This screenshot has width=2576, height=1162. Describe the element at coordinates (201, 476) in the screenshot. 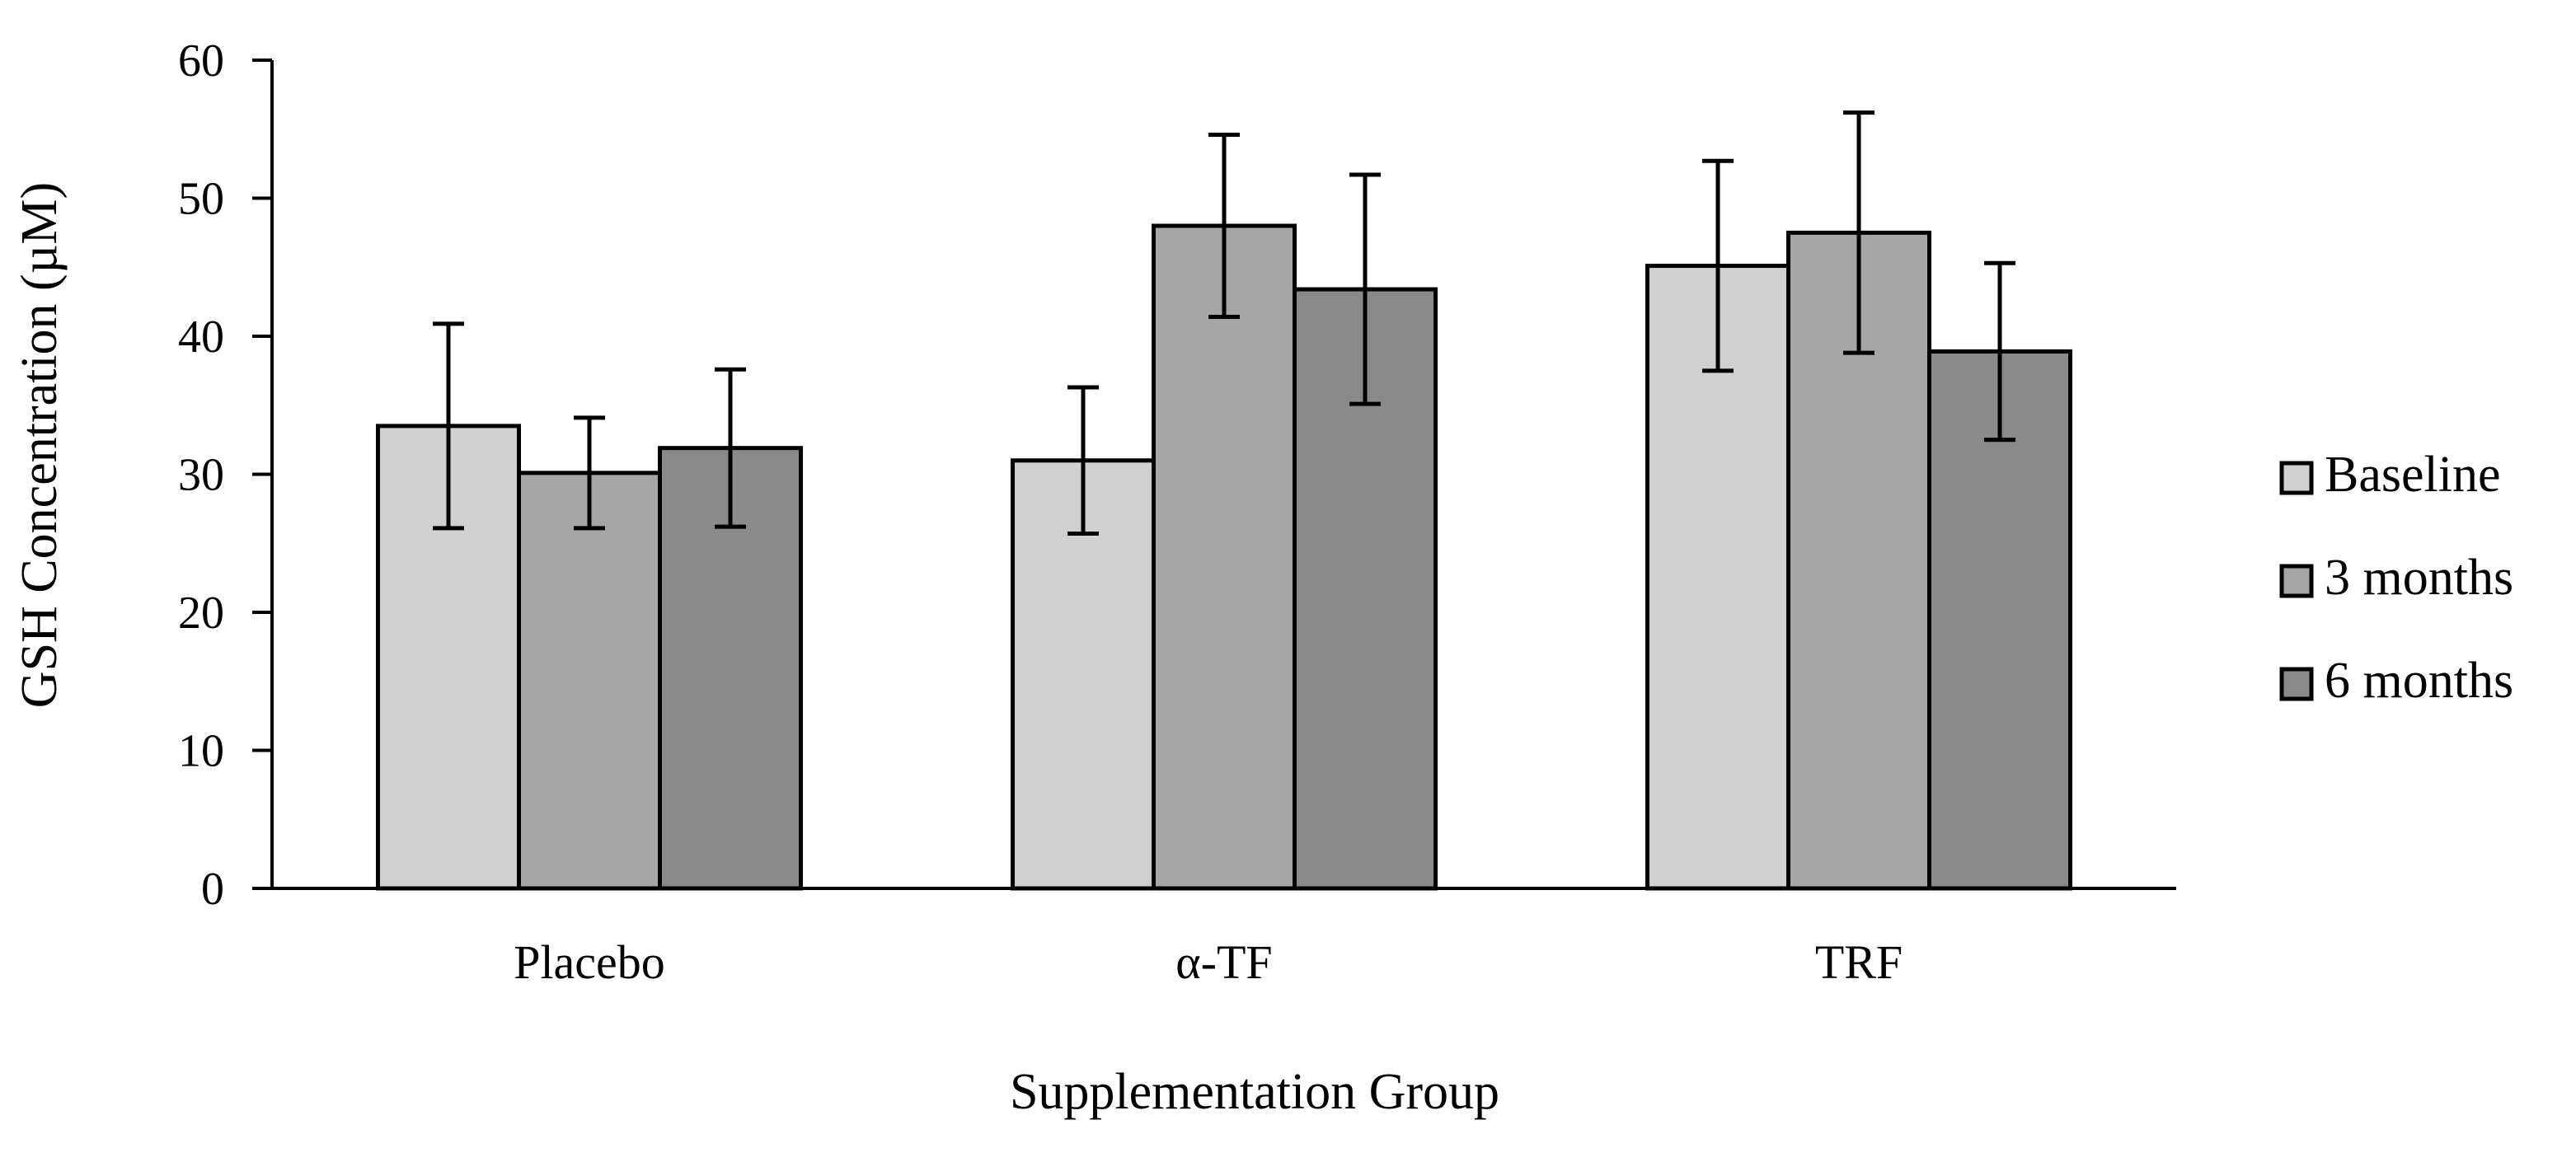

I see `y-tick-label: 30` at that location.